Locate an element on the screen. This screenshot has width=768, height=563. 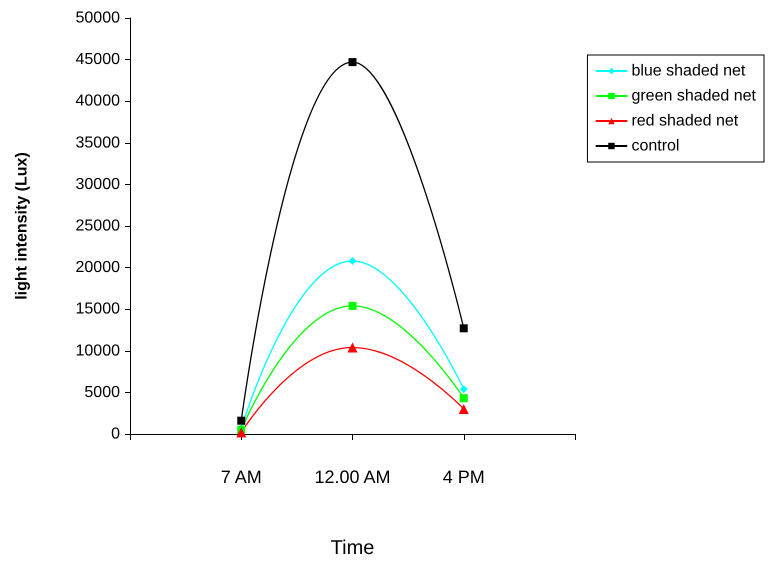
x-tick-label: 4 PM is located at coordinates (463, 477).